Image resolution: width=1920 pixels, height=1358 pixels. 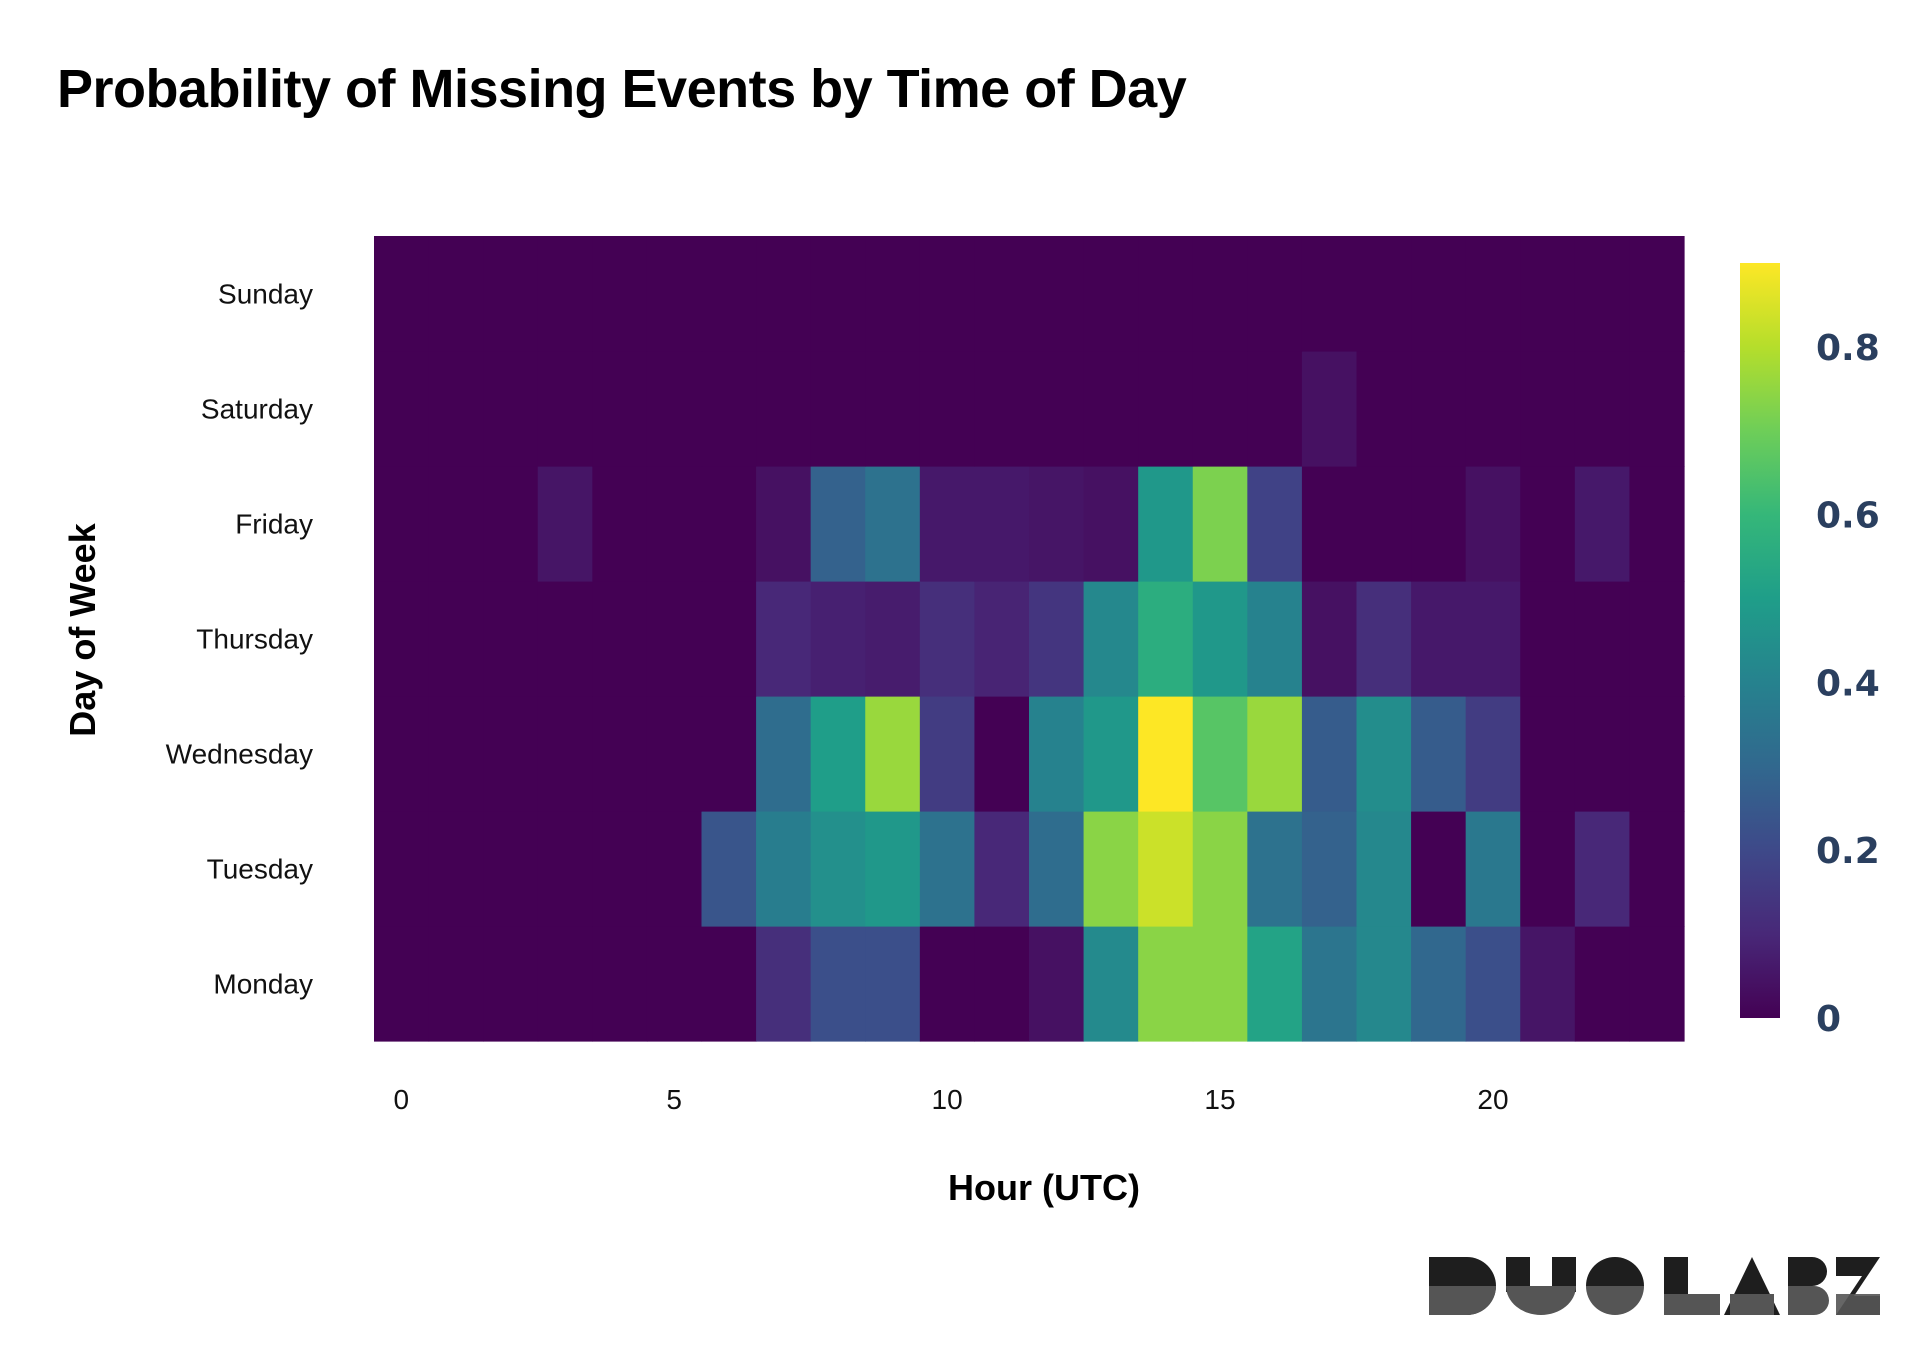 I want to click on y-axis-title: Day of Week, so click(x=82, y=629).